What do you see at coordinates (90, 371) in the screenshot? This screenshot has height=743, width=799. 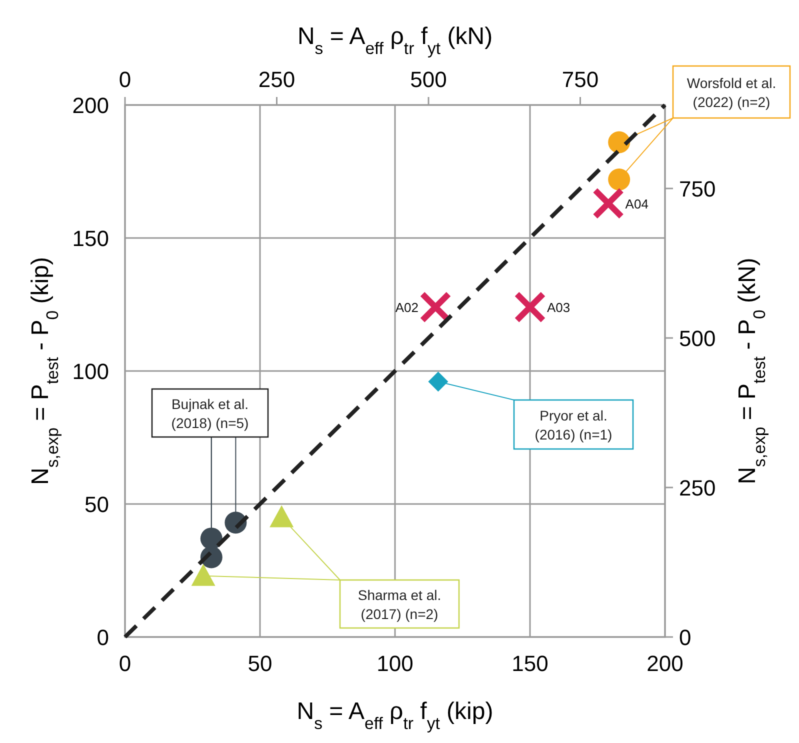 I see `y-tick-label: 100` at bounding box center [90, 371].